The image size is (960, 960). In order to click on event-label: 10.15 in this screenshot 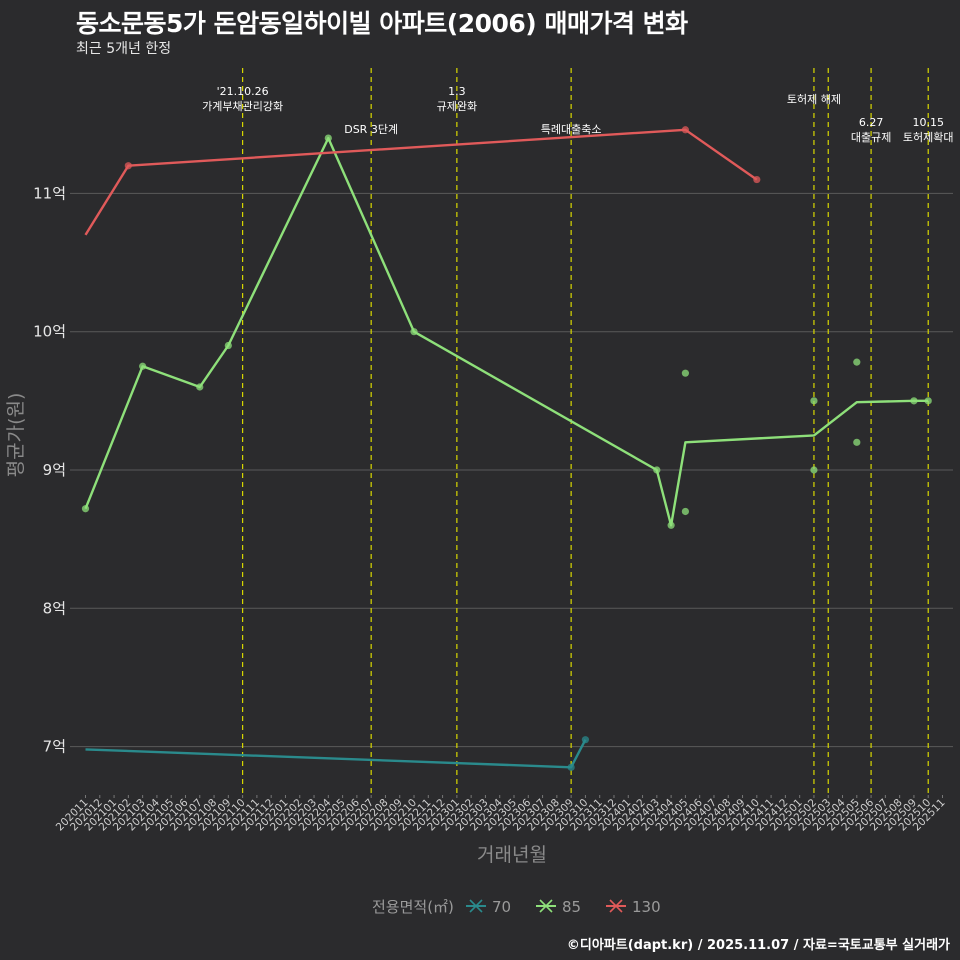, I will do `click(928, 122)`.